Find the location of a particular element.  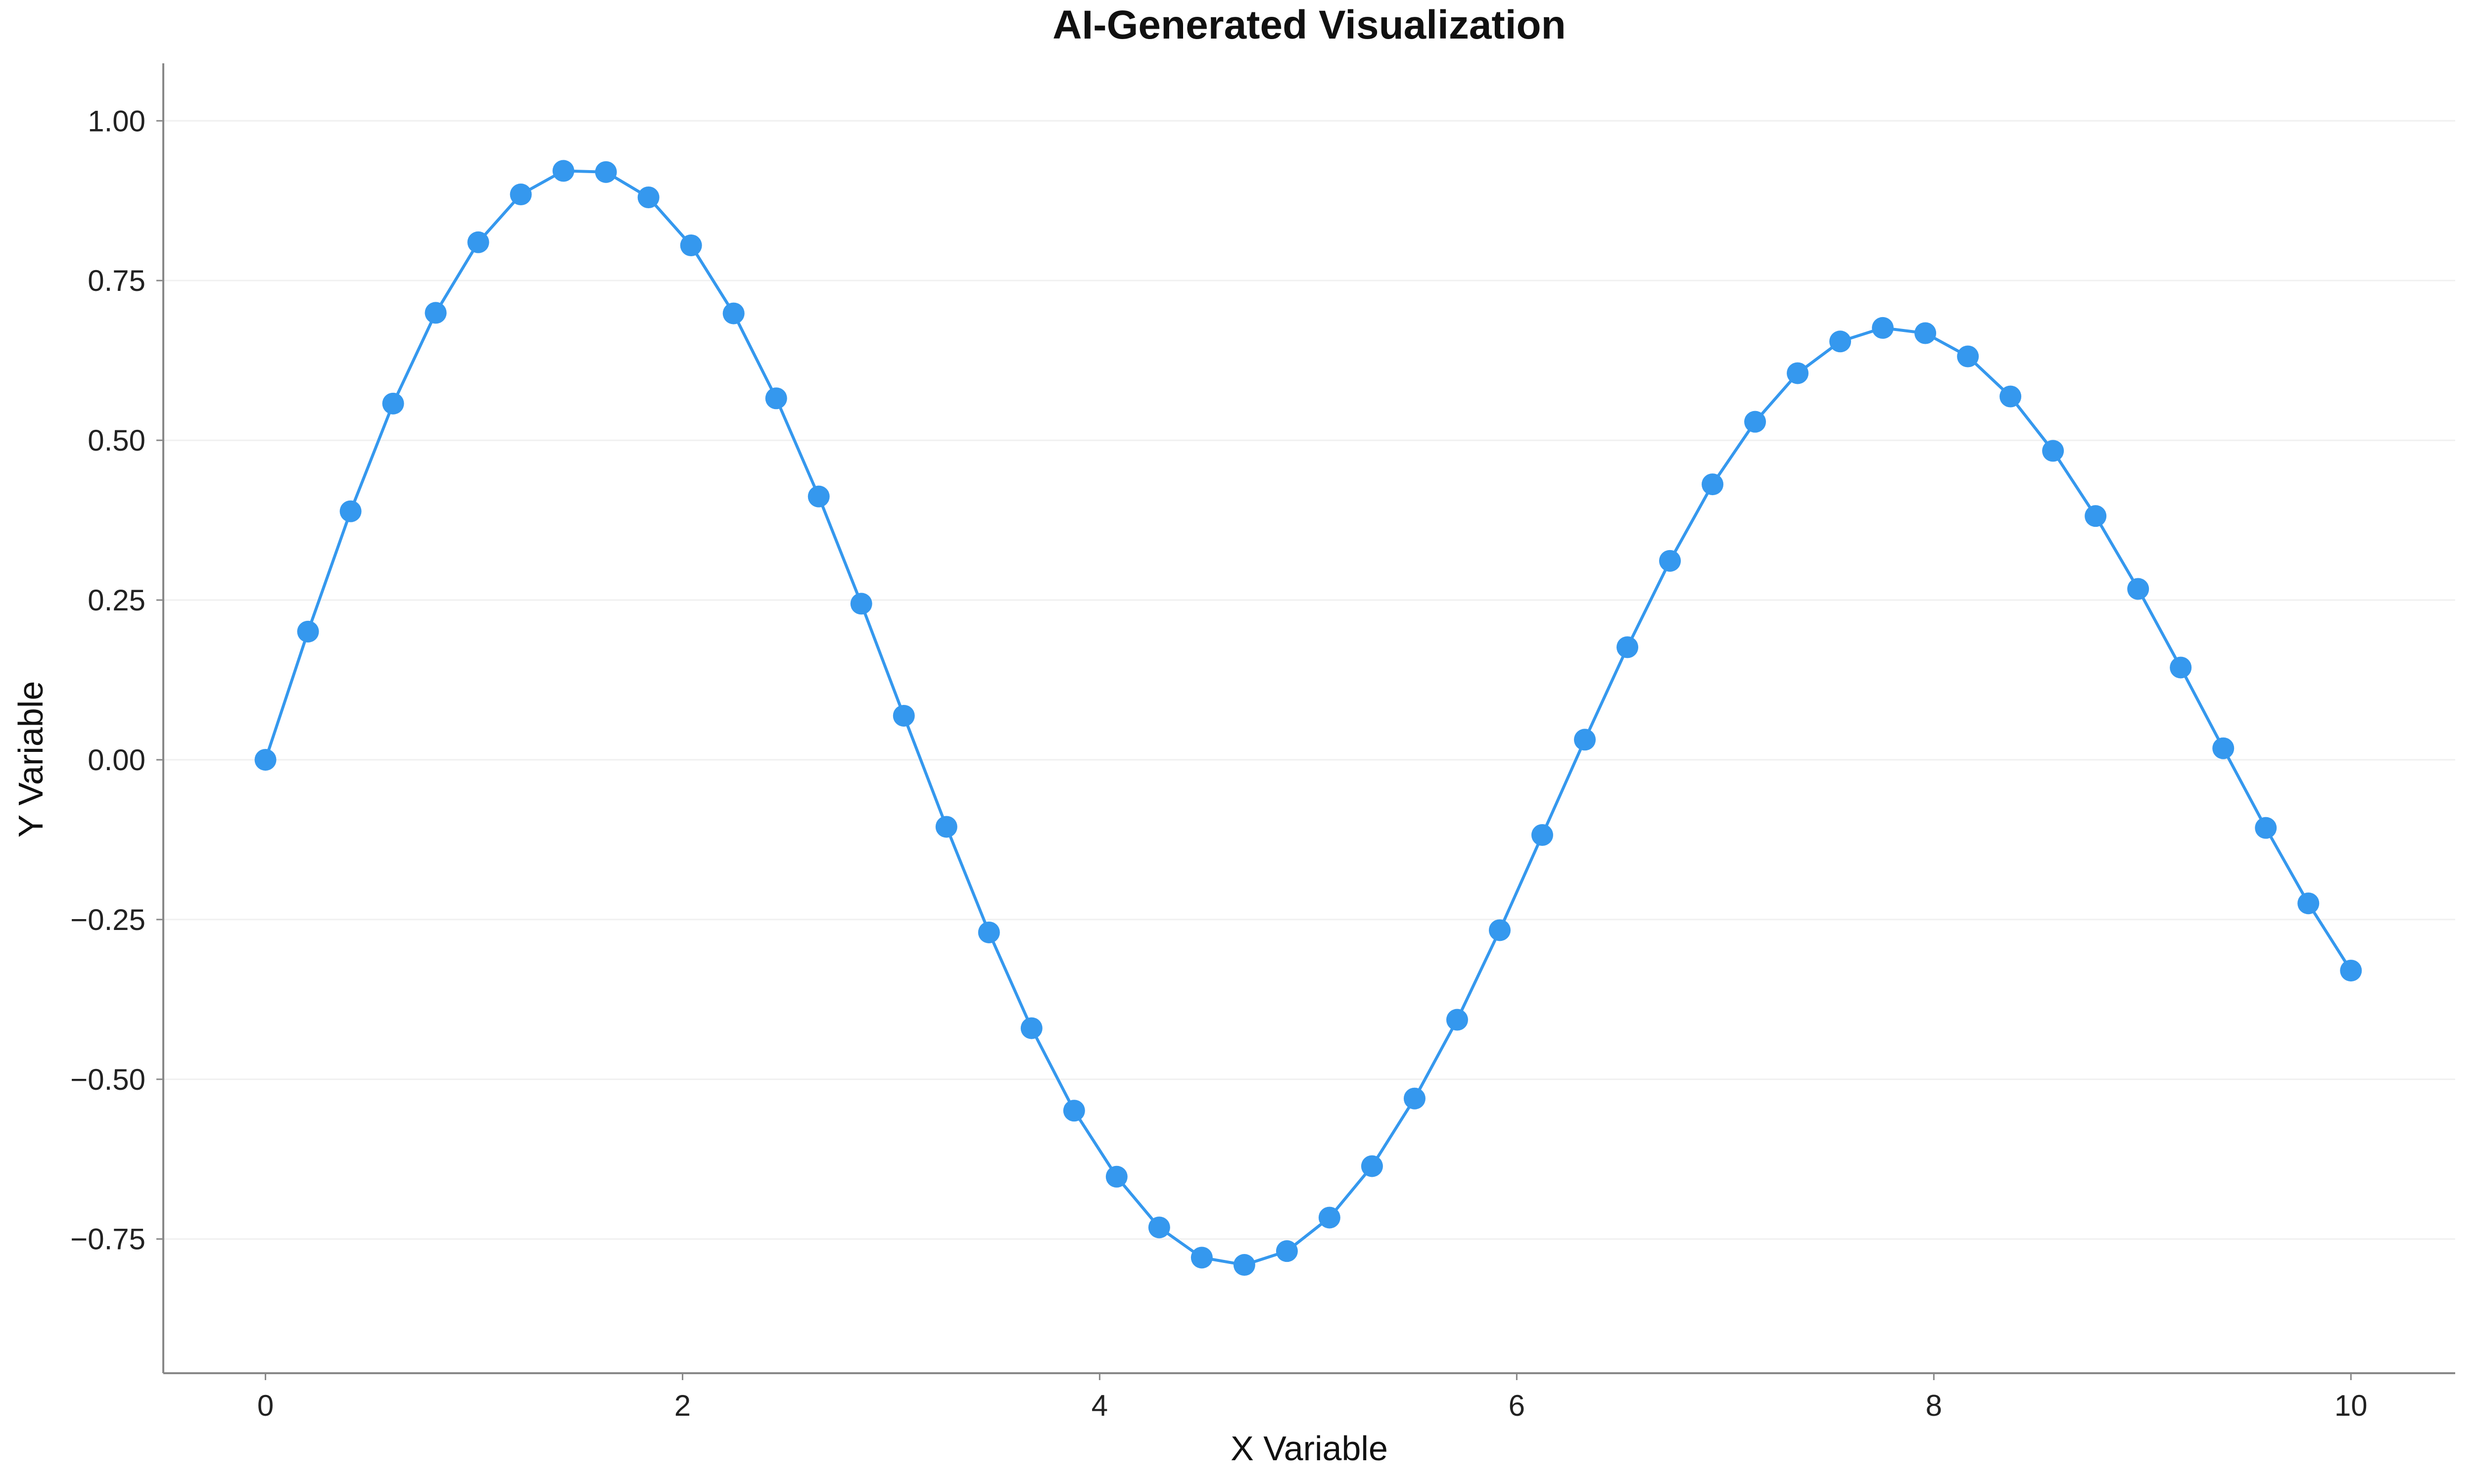

y-ticks: −0.75 −0.50 −0.25 0.00 0.25 0.50 0.75 1.00 is located at coordinates (117, 680).